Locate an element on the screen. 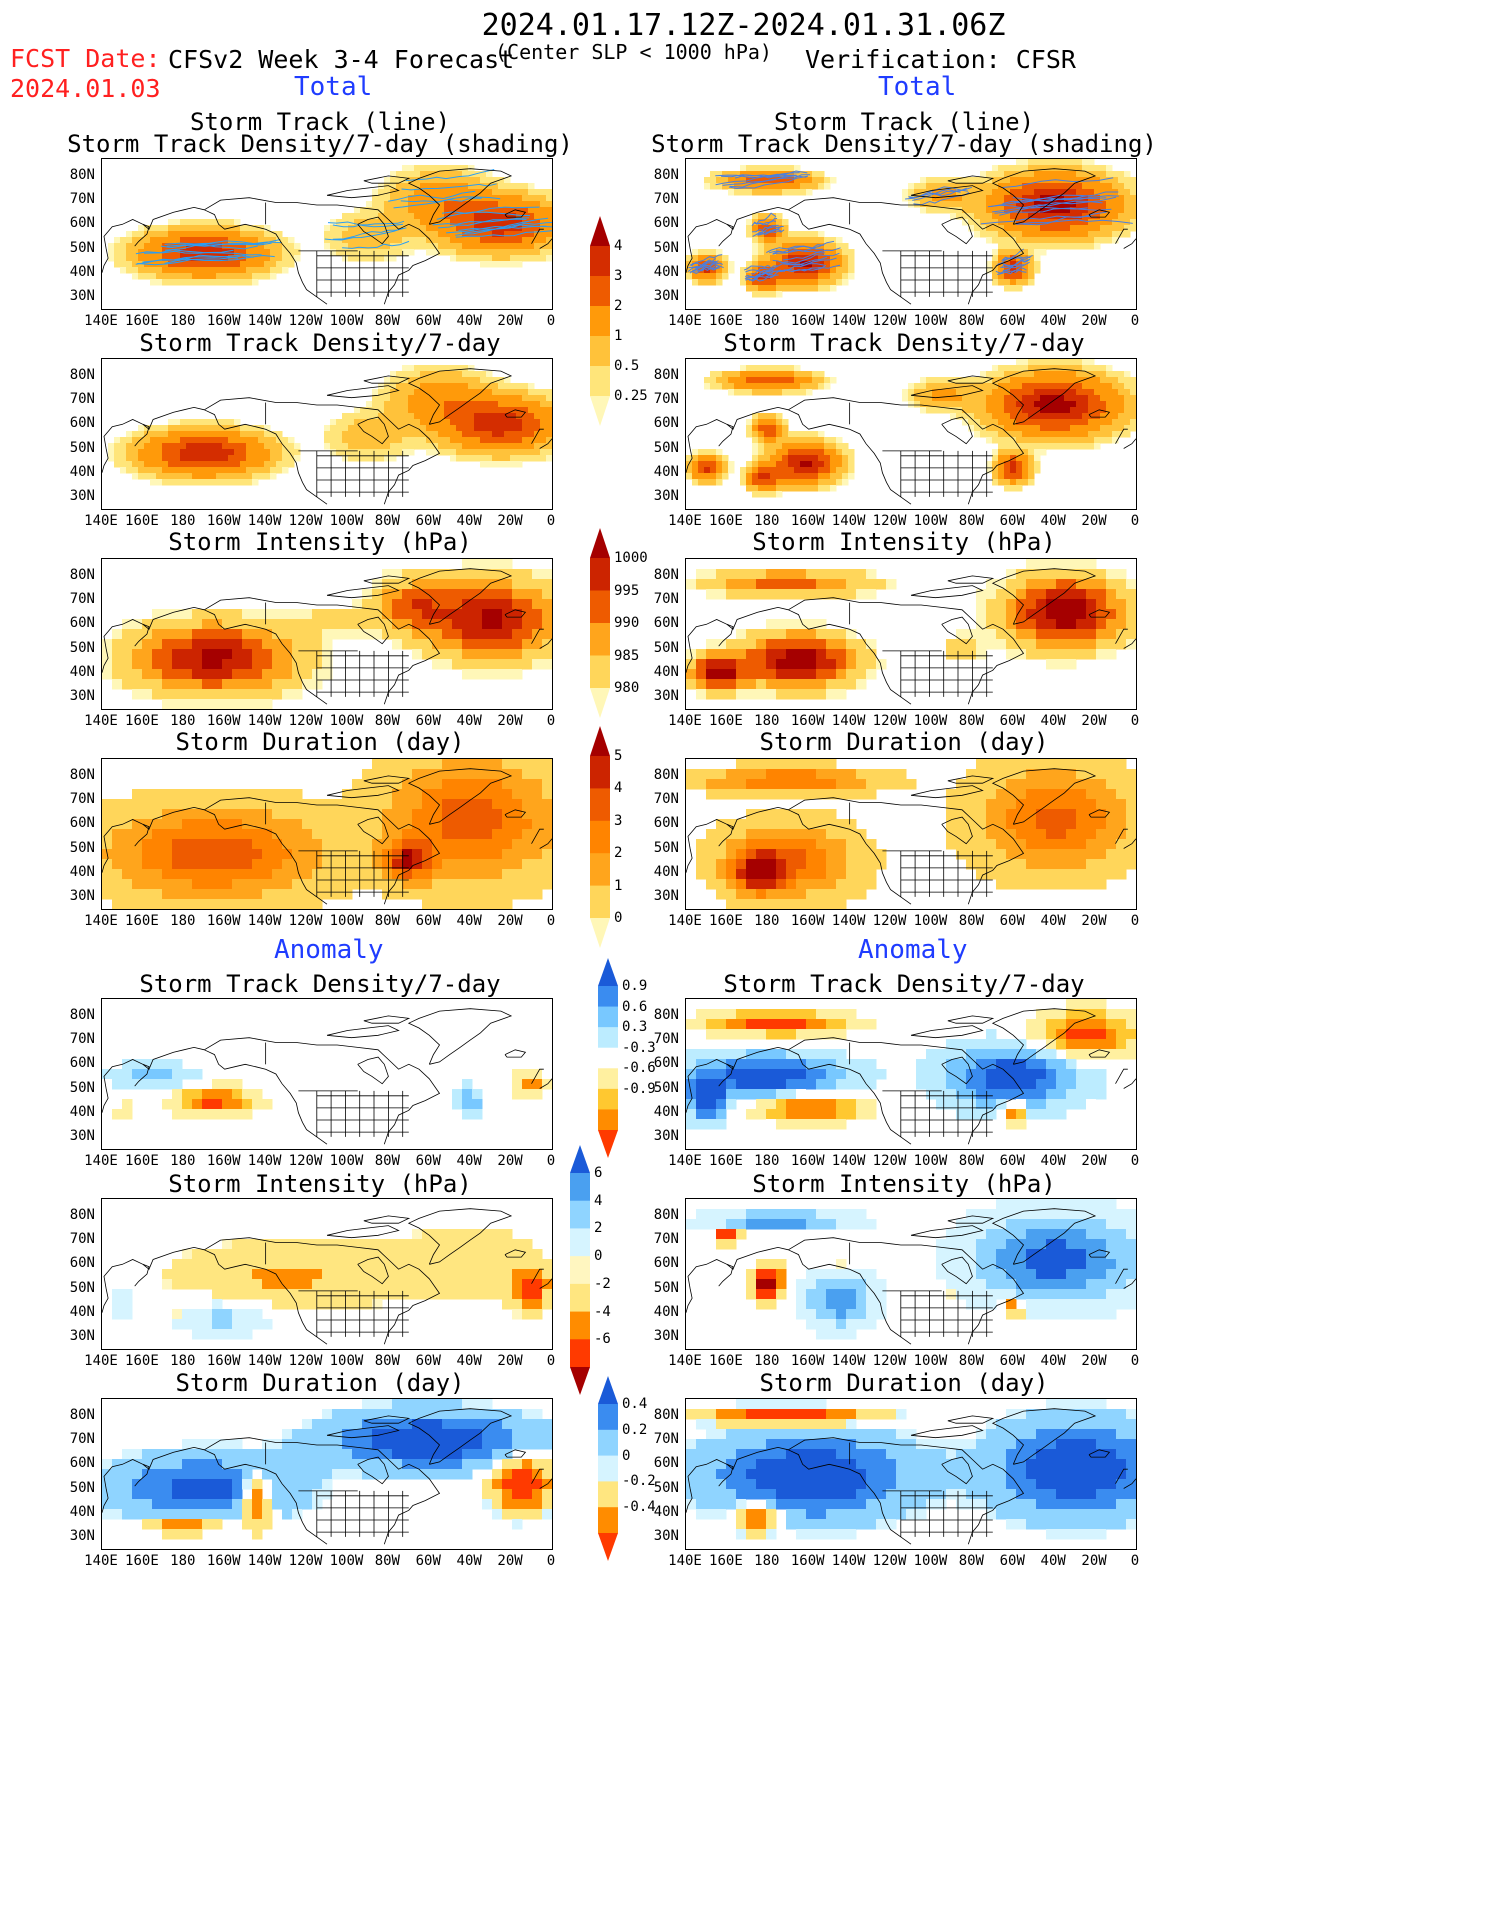  storm-track-line is located at coordinates (810, 258).